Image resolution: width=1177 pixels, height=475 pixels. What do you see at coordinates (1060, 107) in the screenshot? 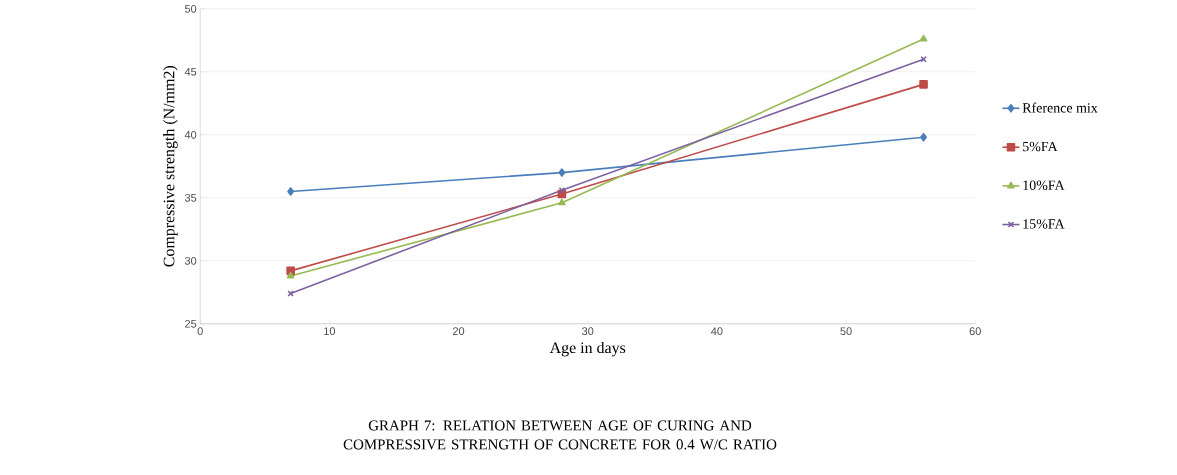
I see `legend-label: Rference mix` at bounding box center [1060, 107].